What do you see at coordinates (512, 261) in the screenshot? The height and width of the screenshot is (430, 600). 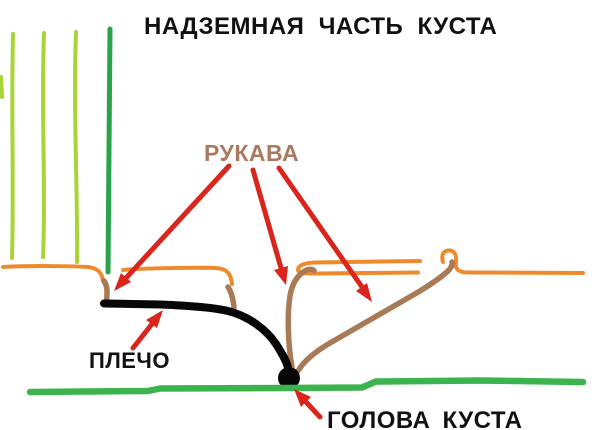 I see `orange-line-right-curl` at bounding box center [512, 261].